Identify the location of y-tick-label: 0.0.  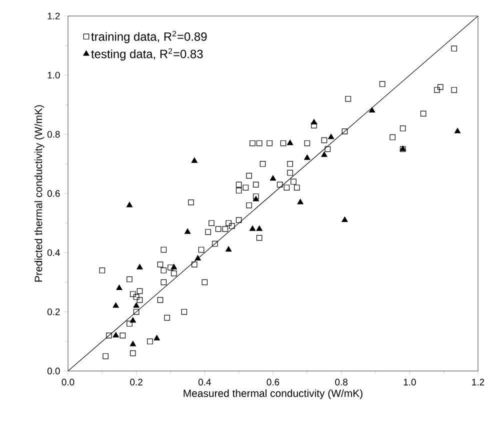
(53, 371).